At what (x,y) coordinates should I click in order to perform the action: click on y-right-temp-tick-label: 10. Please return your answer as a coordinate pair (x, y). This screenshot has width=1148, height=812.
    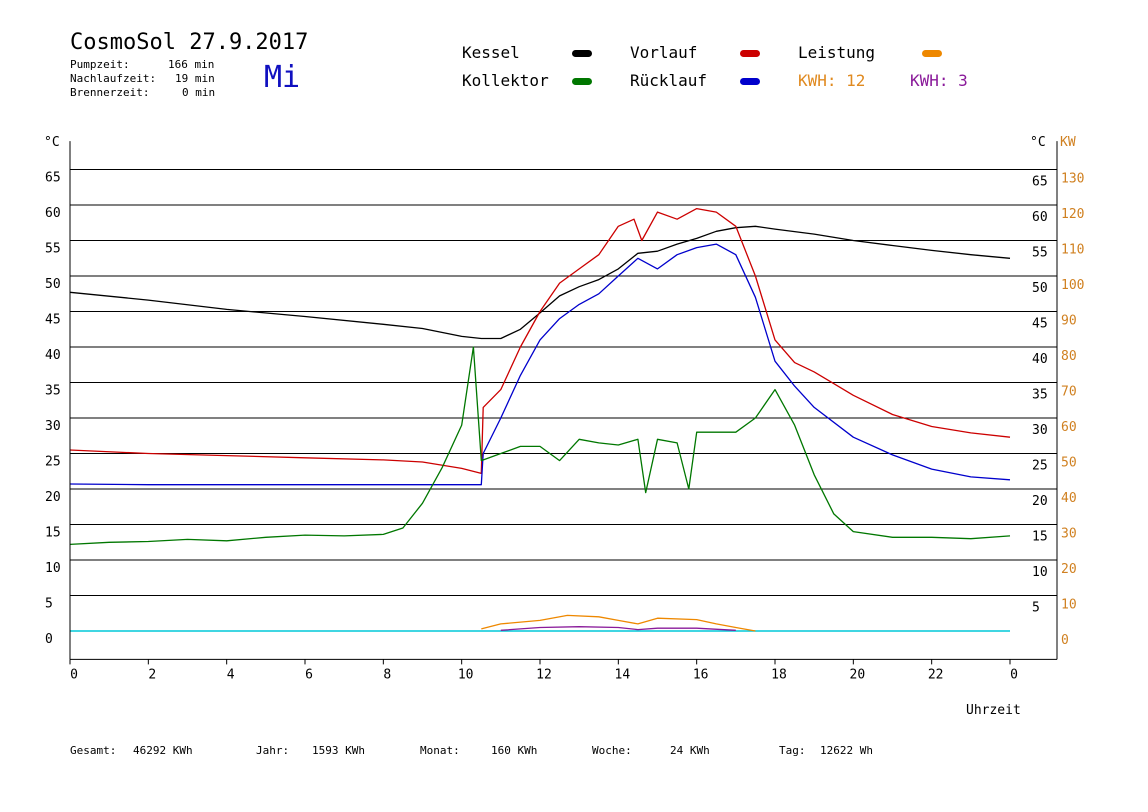
    Looking at the image, I should click on (1040, 572).